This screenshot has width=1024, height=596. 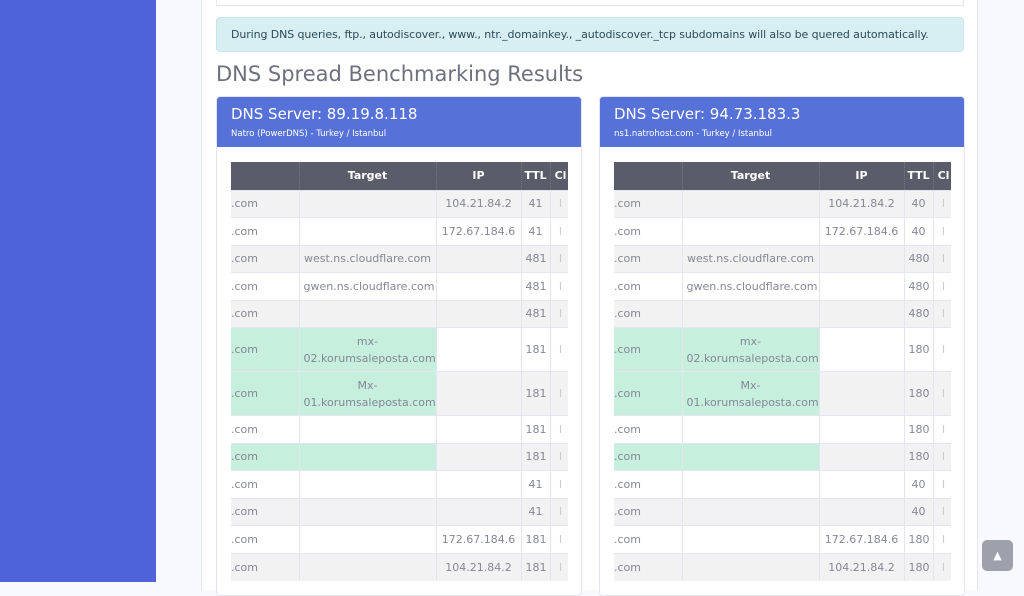 I want to click on column-header: Target, so click(x=751, y=176).